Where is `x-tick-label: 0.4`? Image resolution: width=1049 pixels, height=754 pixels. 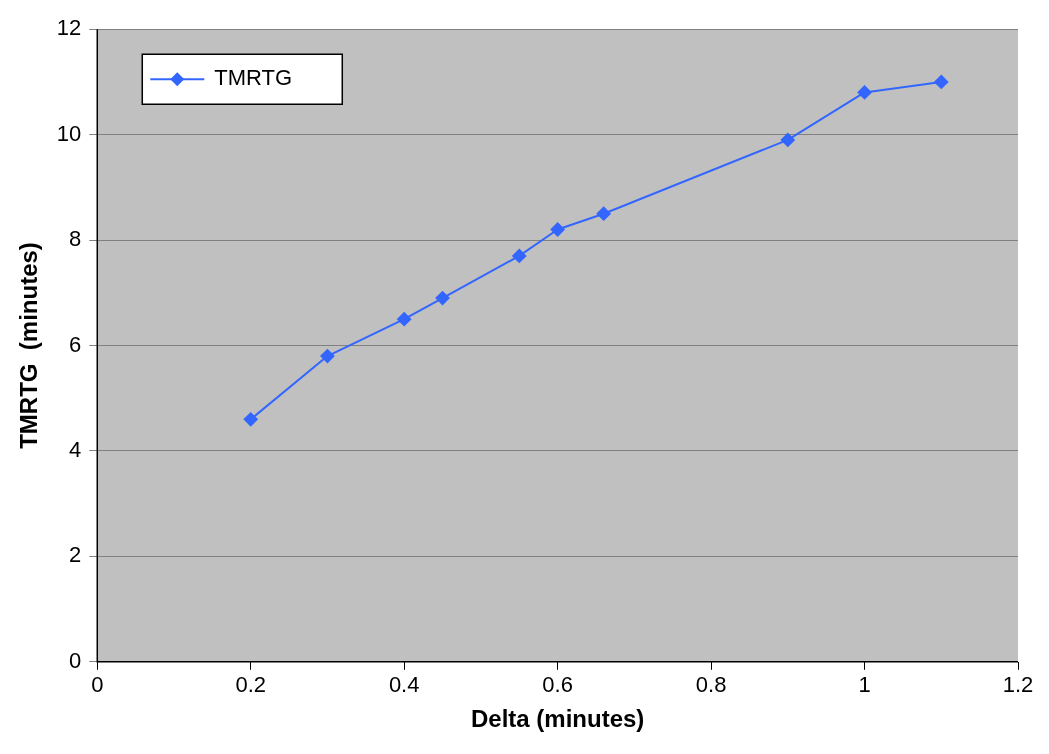
x-tick-label: 0.4 is located at coordinates (404, 685).